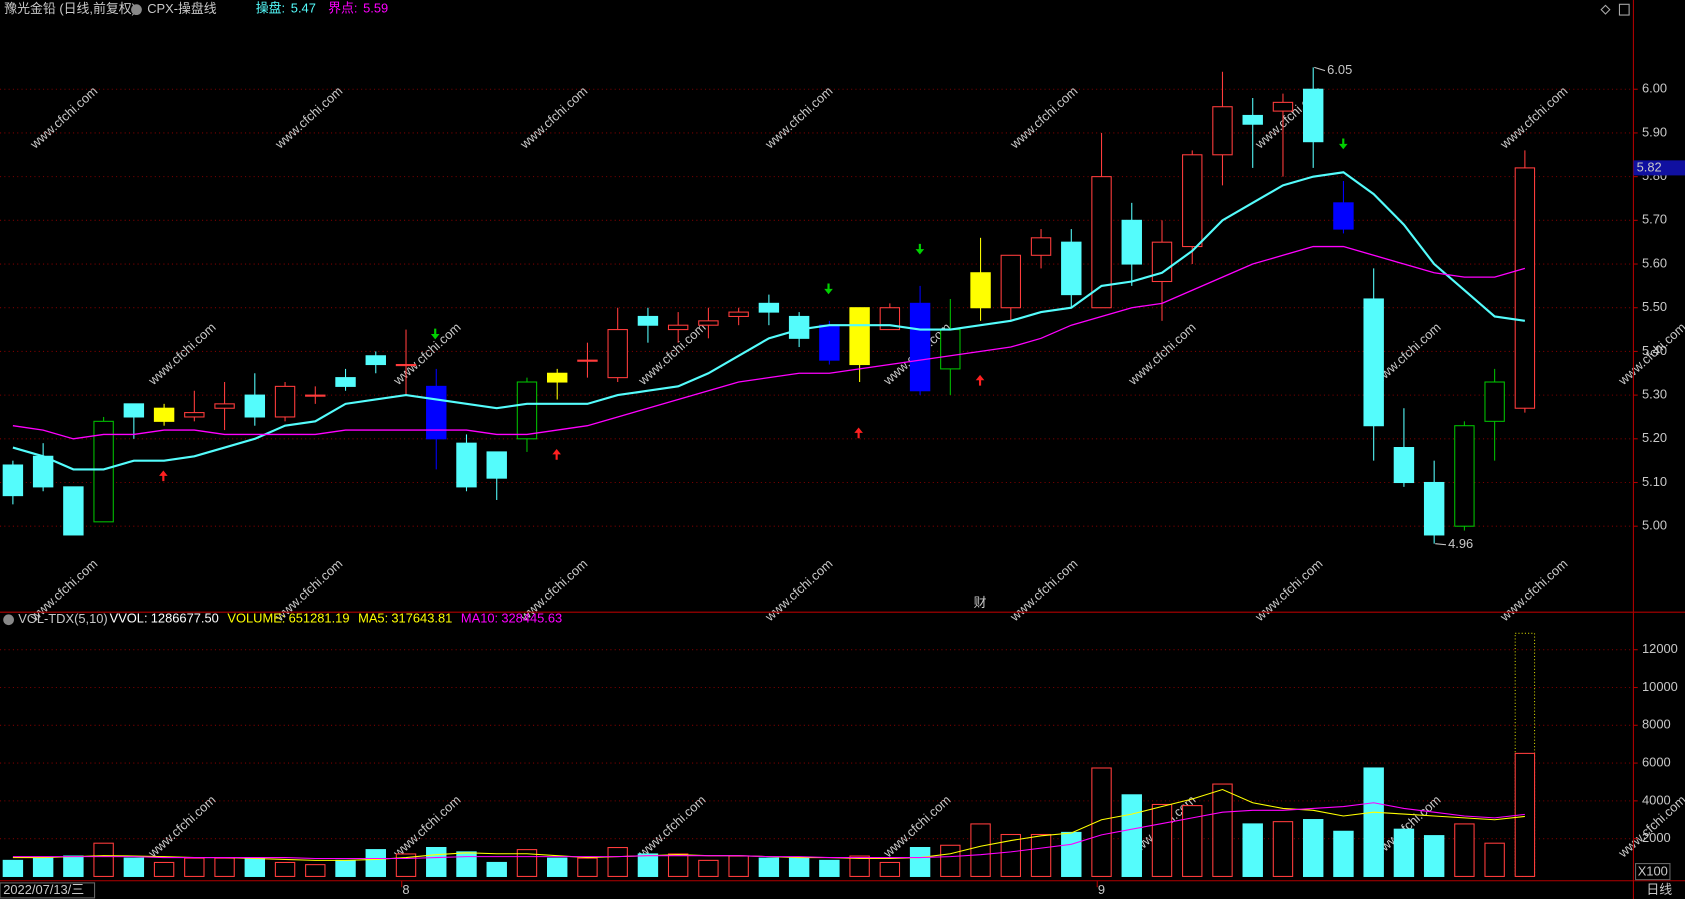  Describe the element at coordinates (1654, 262) in the screenshot. I see `y-tick-label: 5.60` at that location.